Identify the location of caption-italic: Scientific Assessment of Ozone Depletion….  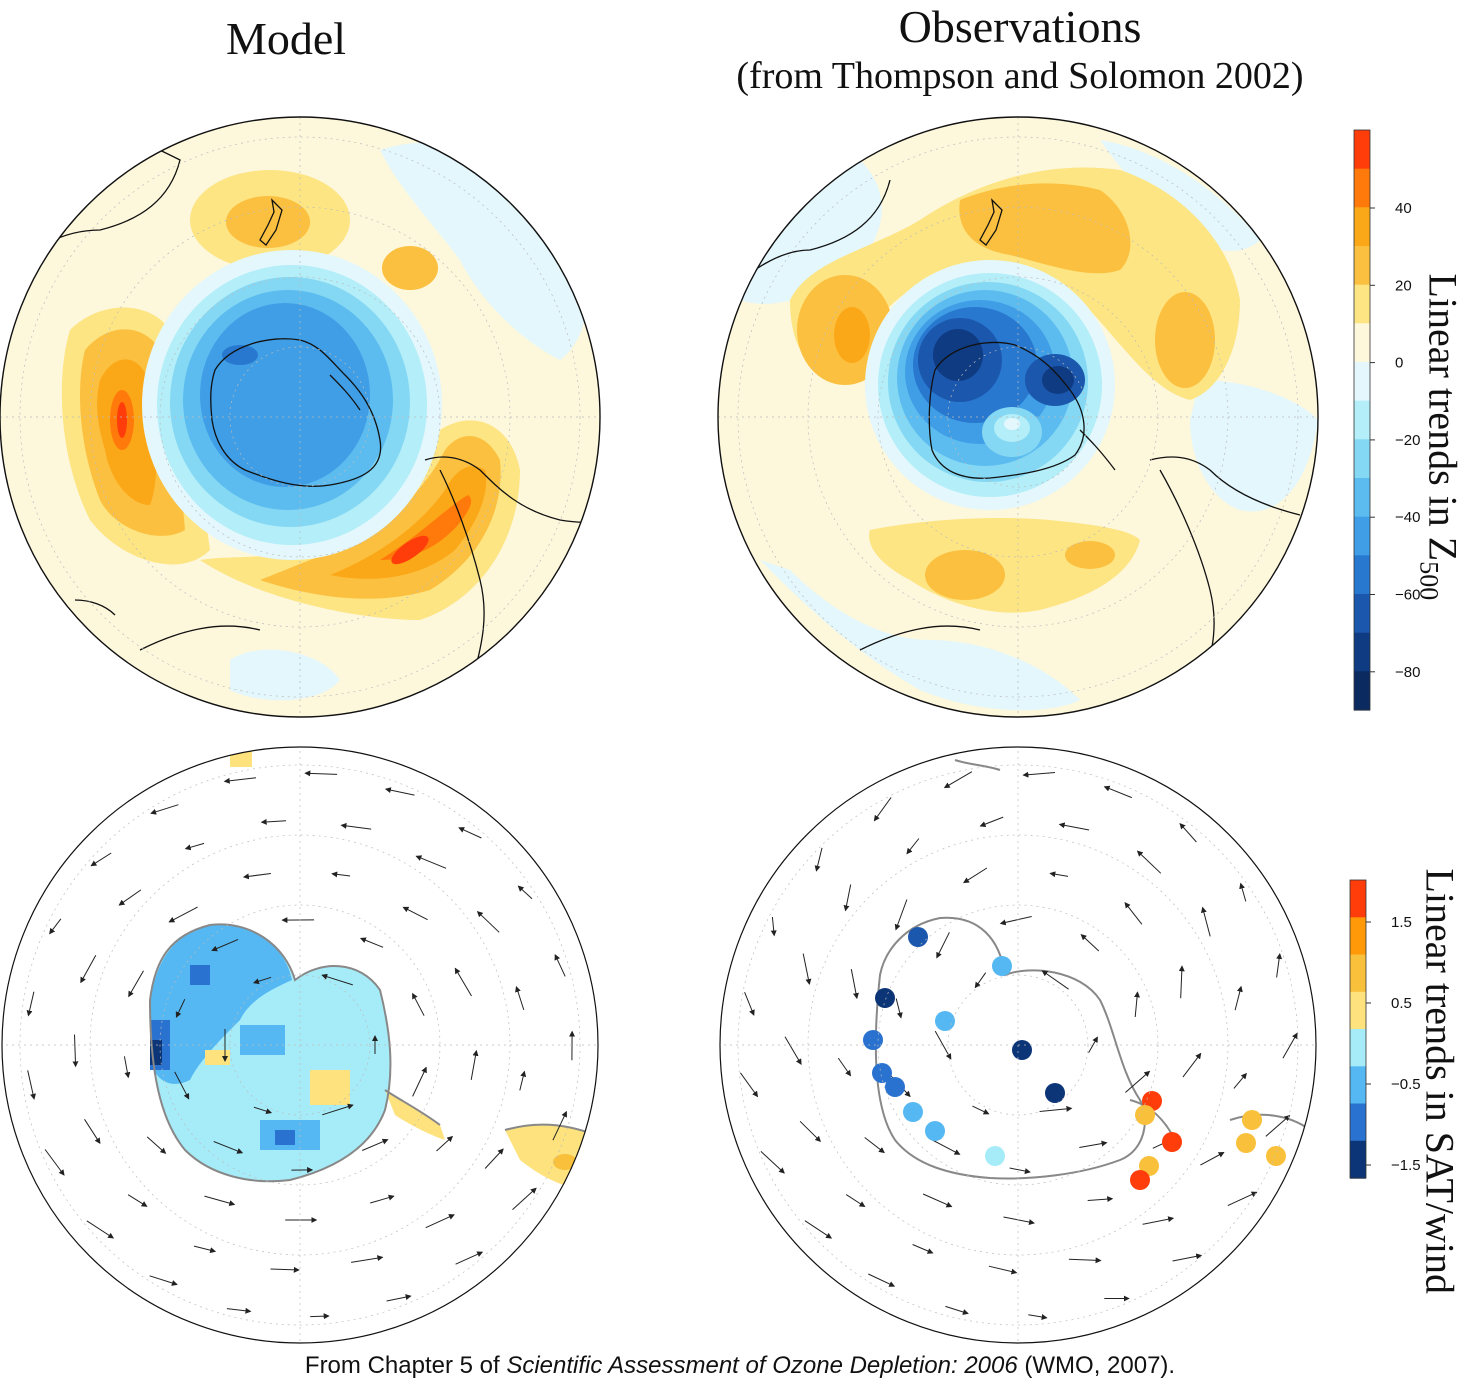
(762, 1365).